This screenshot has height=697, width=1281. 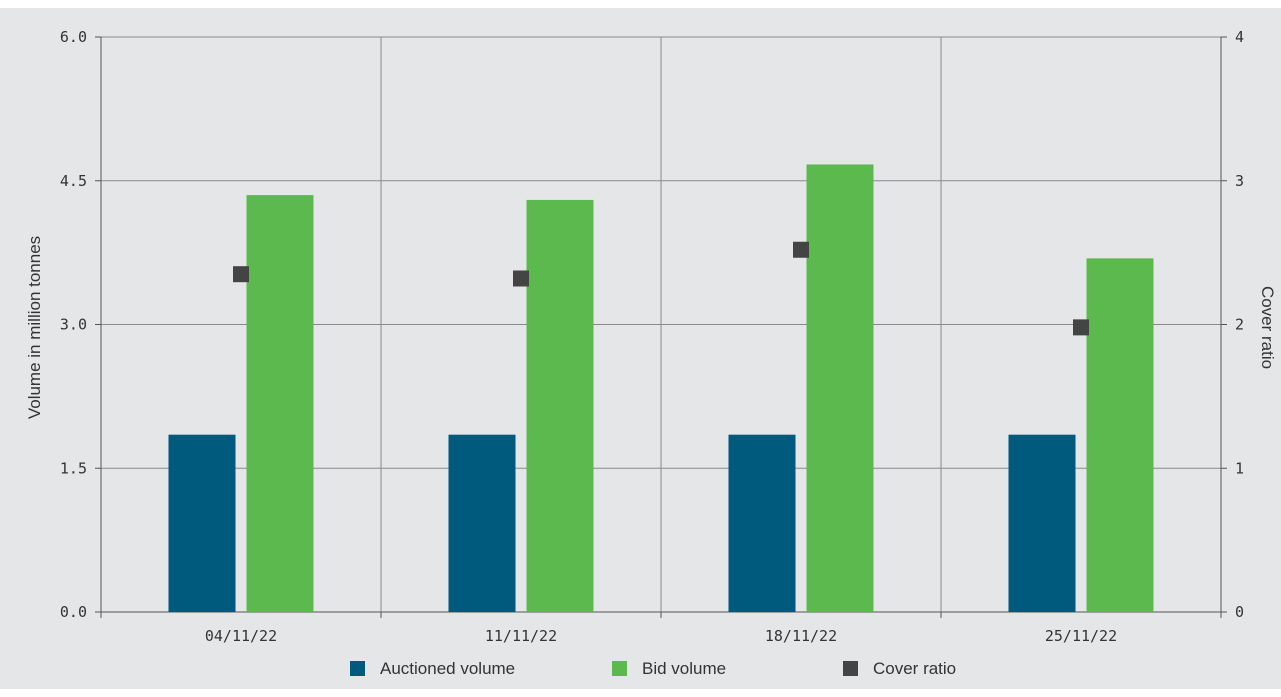 I want to click on legend-bid-volume-swatch, so click(x=619, y=668).